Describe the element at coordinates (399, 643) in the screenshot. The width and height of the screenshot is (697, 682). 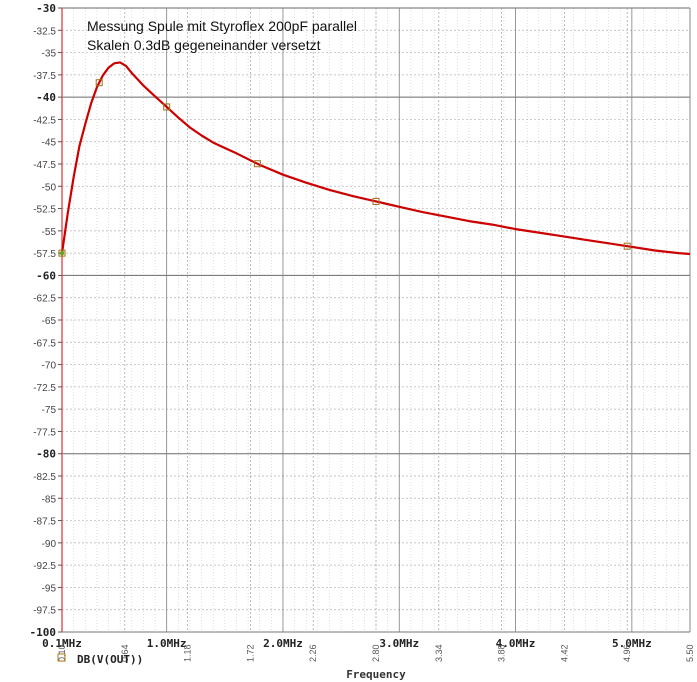
I see `x-tick-label: 3.0MHz` at that location.